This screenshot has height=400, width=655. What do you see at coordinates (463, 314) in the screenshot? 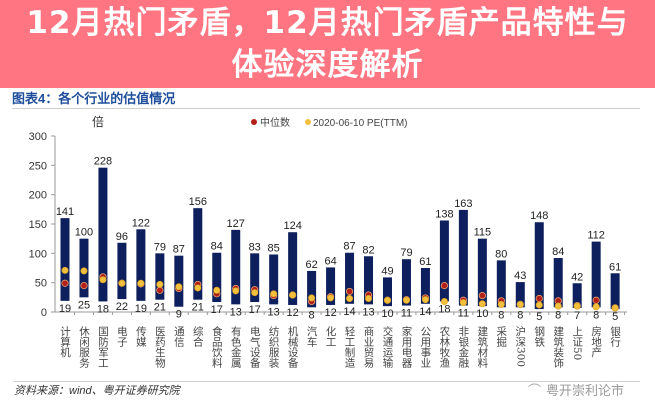
I see `min-label: 11` at bounding box center [463, 314].